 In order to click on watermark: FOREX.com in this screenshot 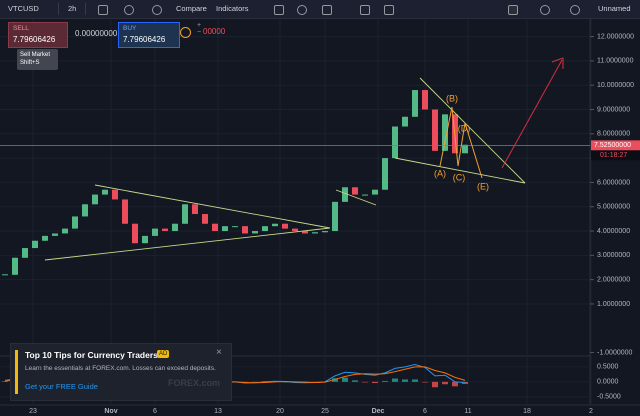, I will do `click(194, 383)`.